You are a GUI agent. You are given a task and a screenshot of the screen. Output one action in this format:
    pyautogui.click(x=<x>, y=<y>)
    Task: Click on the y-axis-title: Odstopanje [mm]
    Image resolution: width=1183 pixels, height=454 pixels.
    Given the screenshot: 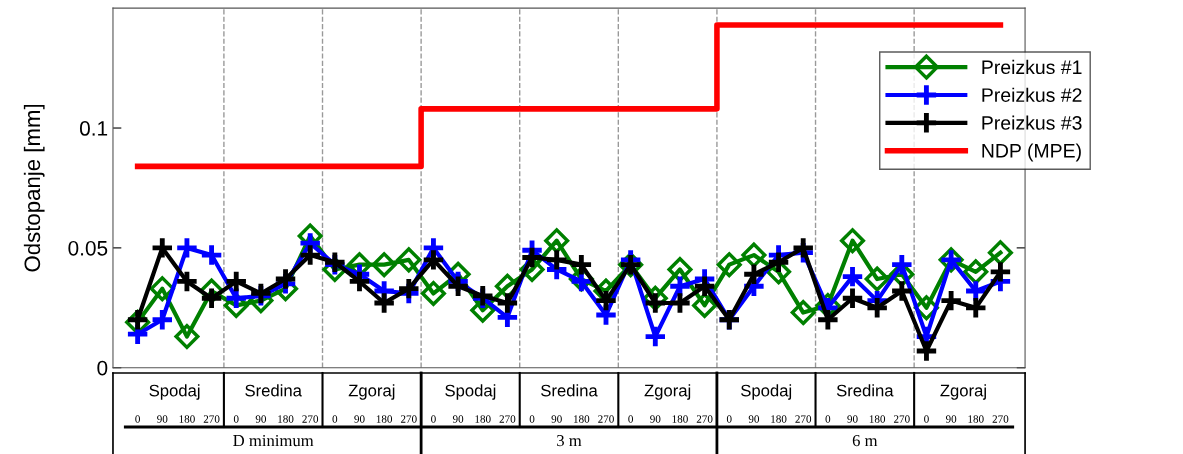 What is the action you would take?
    pyautogui.click(x=34, y=188)
    